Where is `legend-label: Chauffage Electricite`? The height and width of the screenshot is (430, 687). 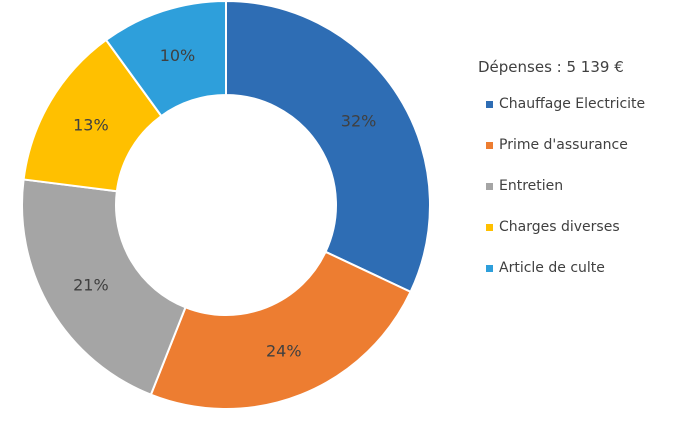
legend-label: Chauffage Electricite is located at coordinates (572, 104).